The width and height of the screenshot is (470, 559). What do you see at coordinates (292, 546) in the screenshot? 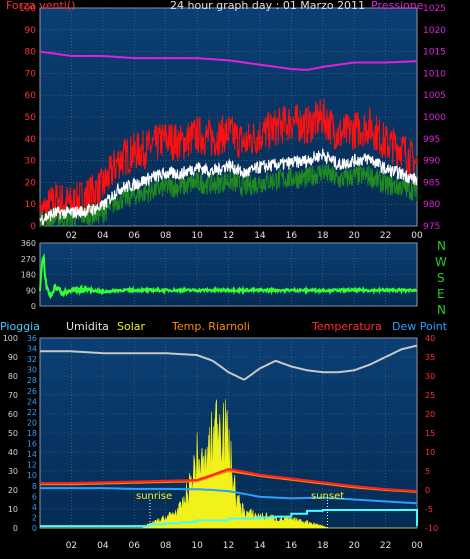
I see `climate-xtick-16: 16` at bounding box center [292, 546].